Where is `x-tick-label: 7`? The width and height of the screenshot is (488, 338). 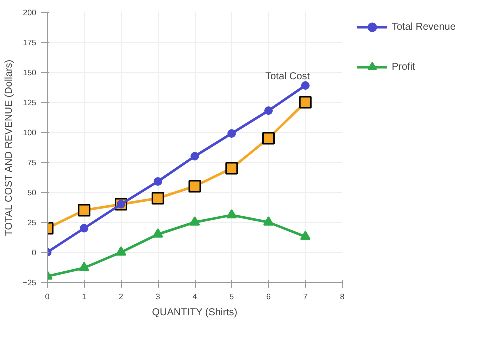
x-tick-label: 7 is located at coordinates (305, 297).